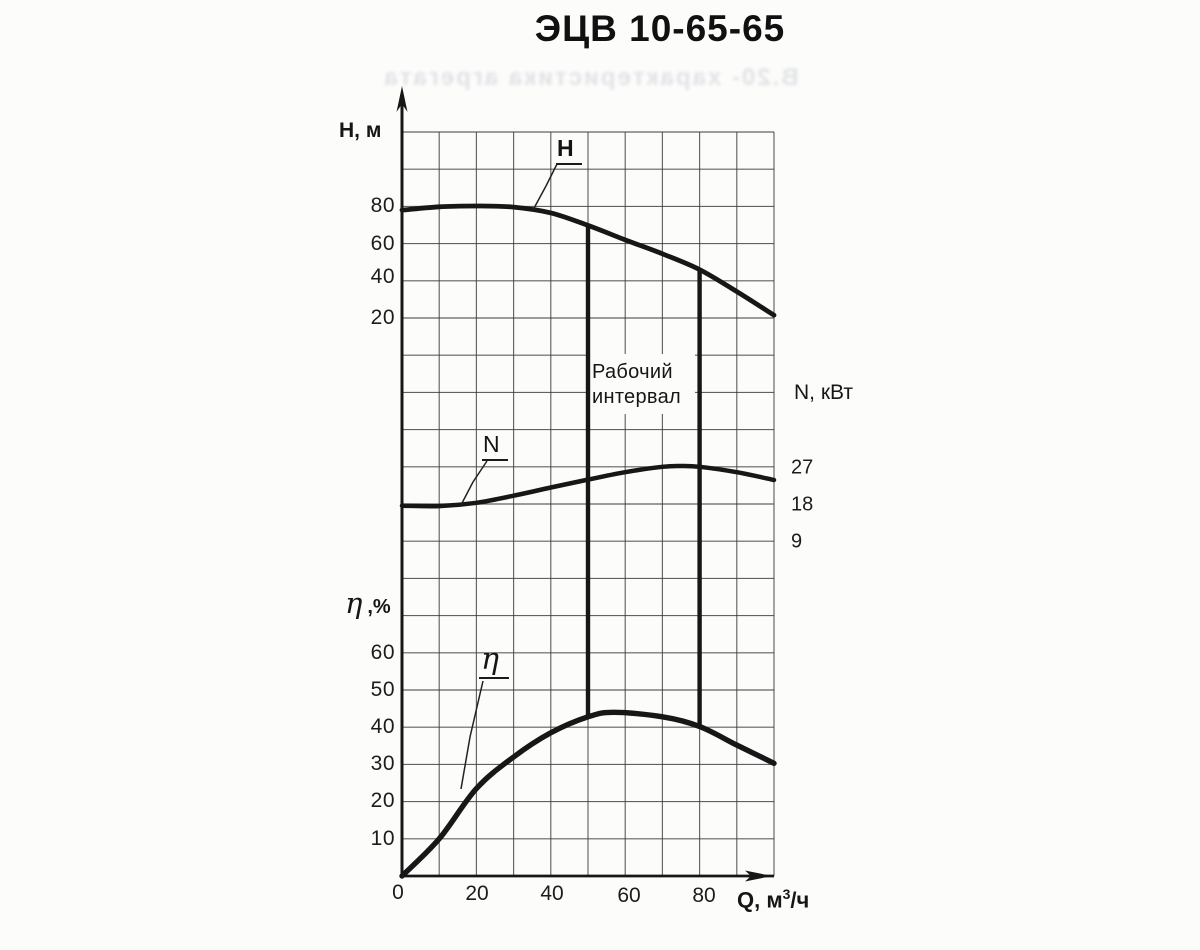  Describe the element at coordinates (545, 187) in the screenshot. I see `h-curve-leader` at that location.